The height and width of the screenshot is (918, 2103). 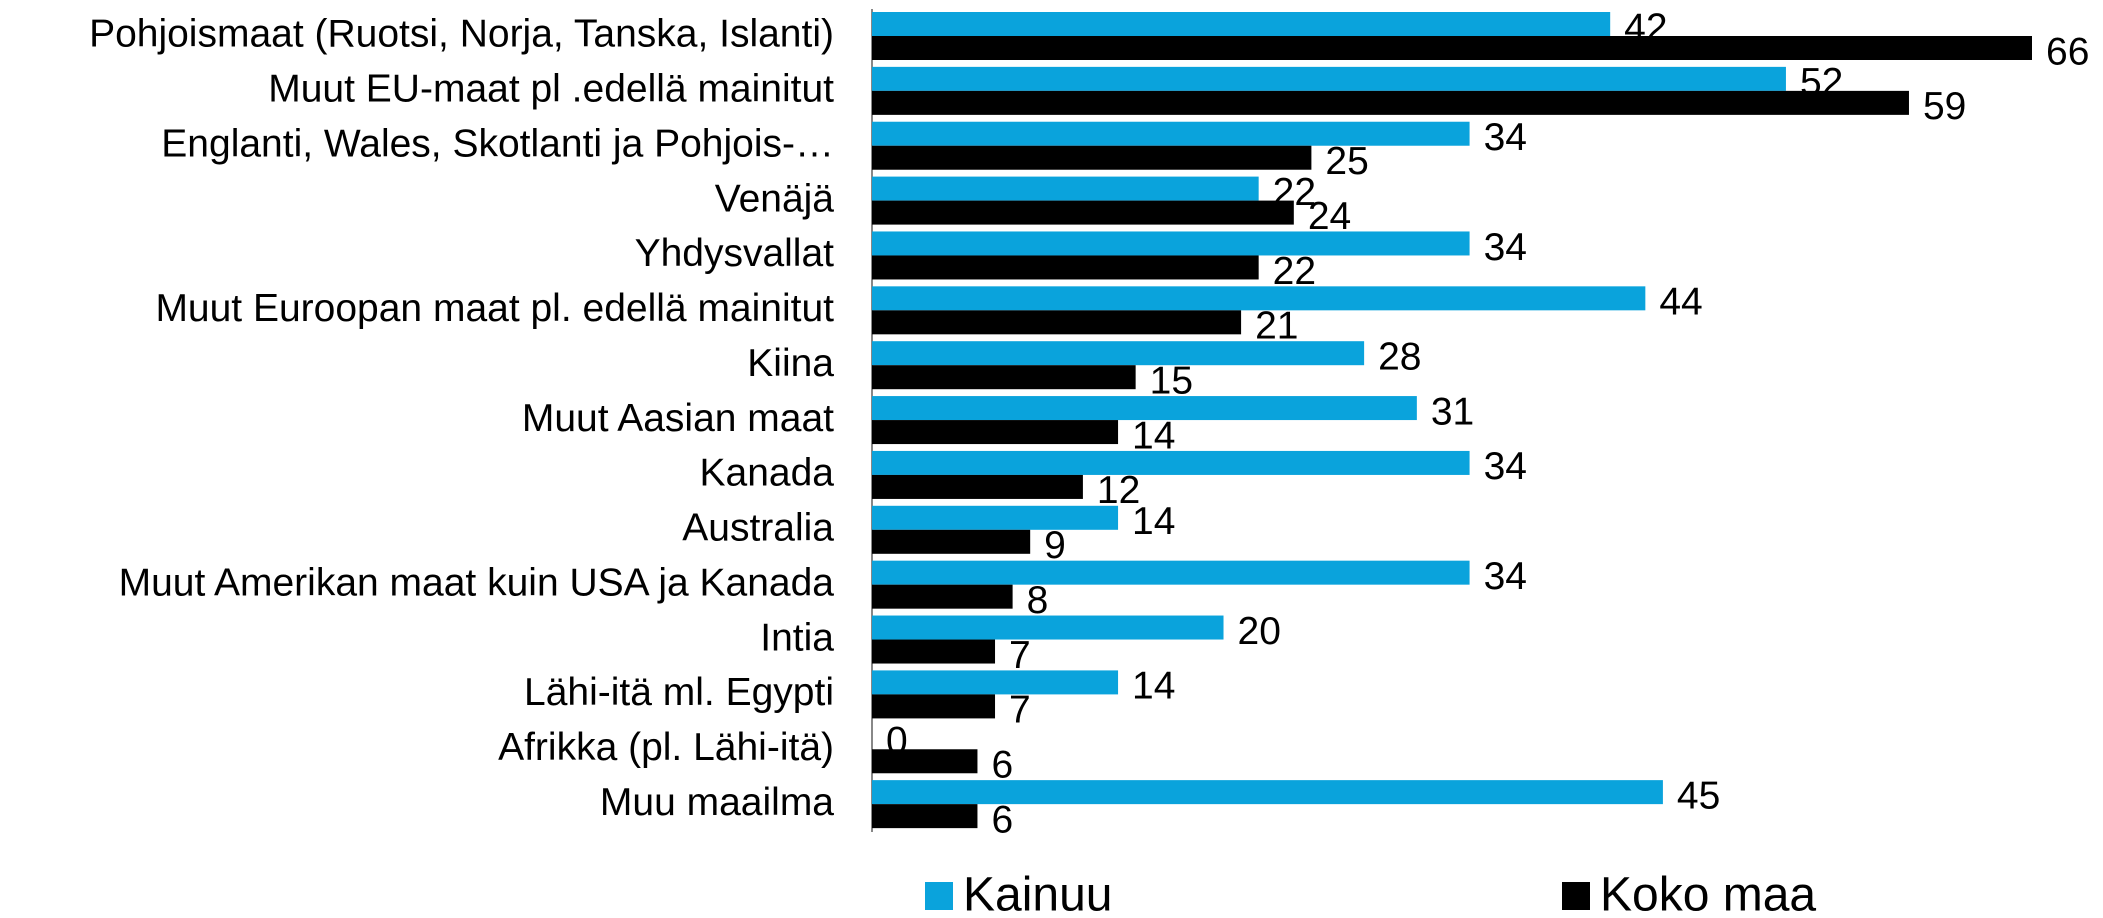 I want to click on value-label: 31, so click(x=1452, y=411).